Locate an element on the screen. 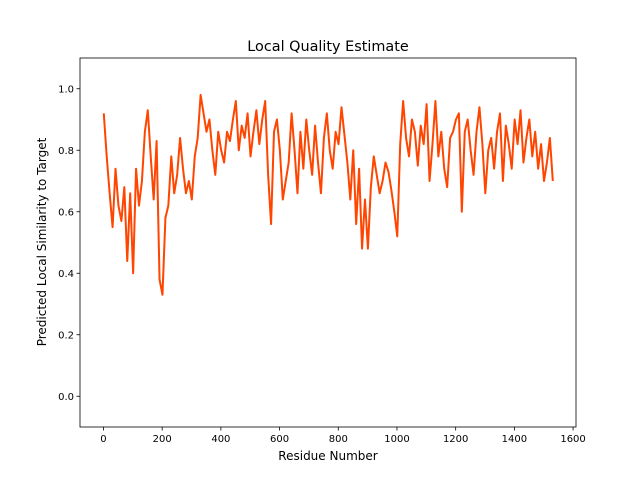 Image resolution: width=640 pixels, height=480 pixels. x-tick-label: 600 is located at coordinates (279, 439).